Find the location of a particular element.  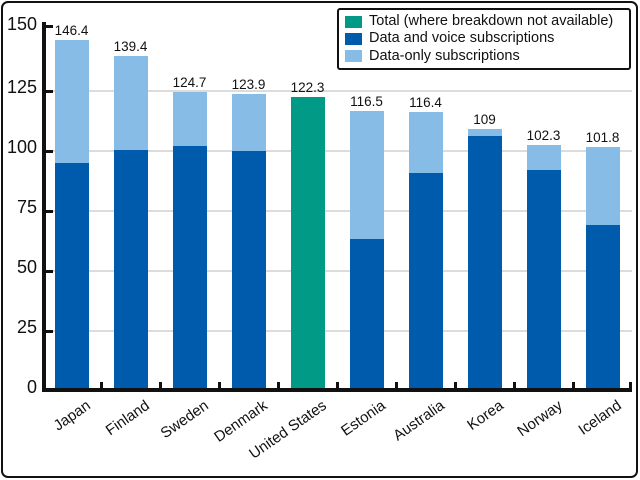

bar-value-label: 122.3 is located at coordinates (307, 88).